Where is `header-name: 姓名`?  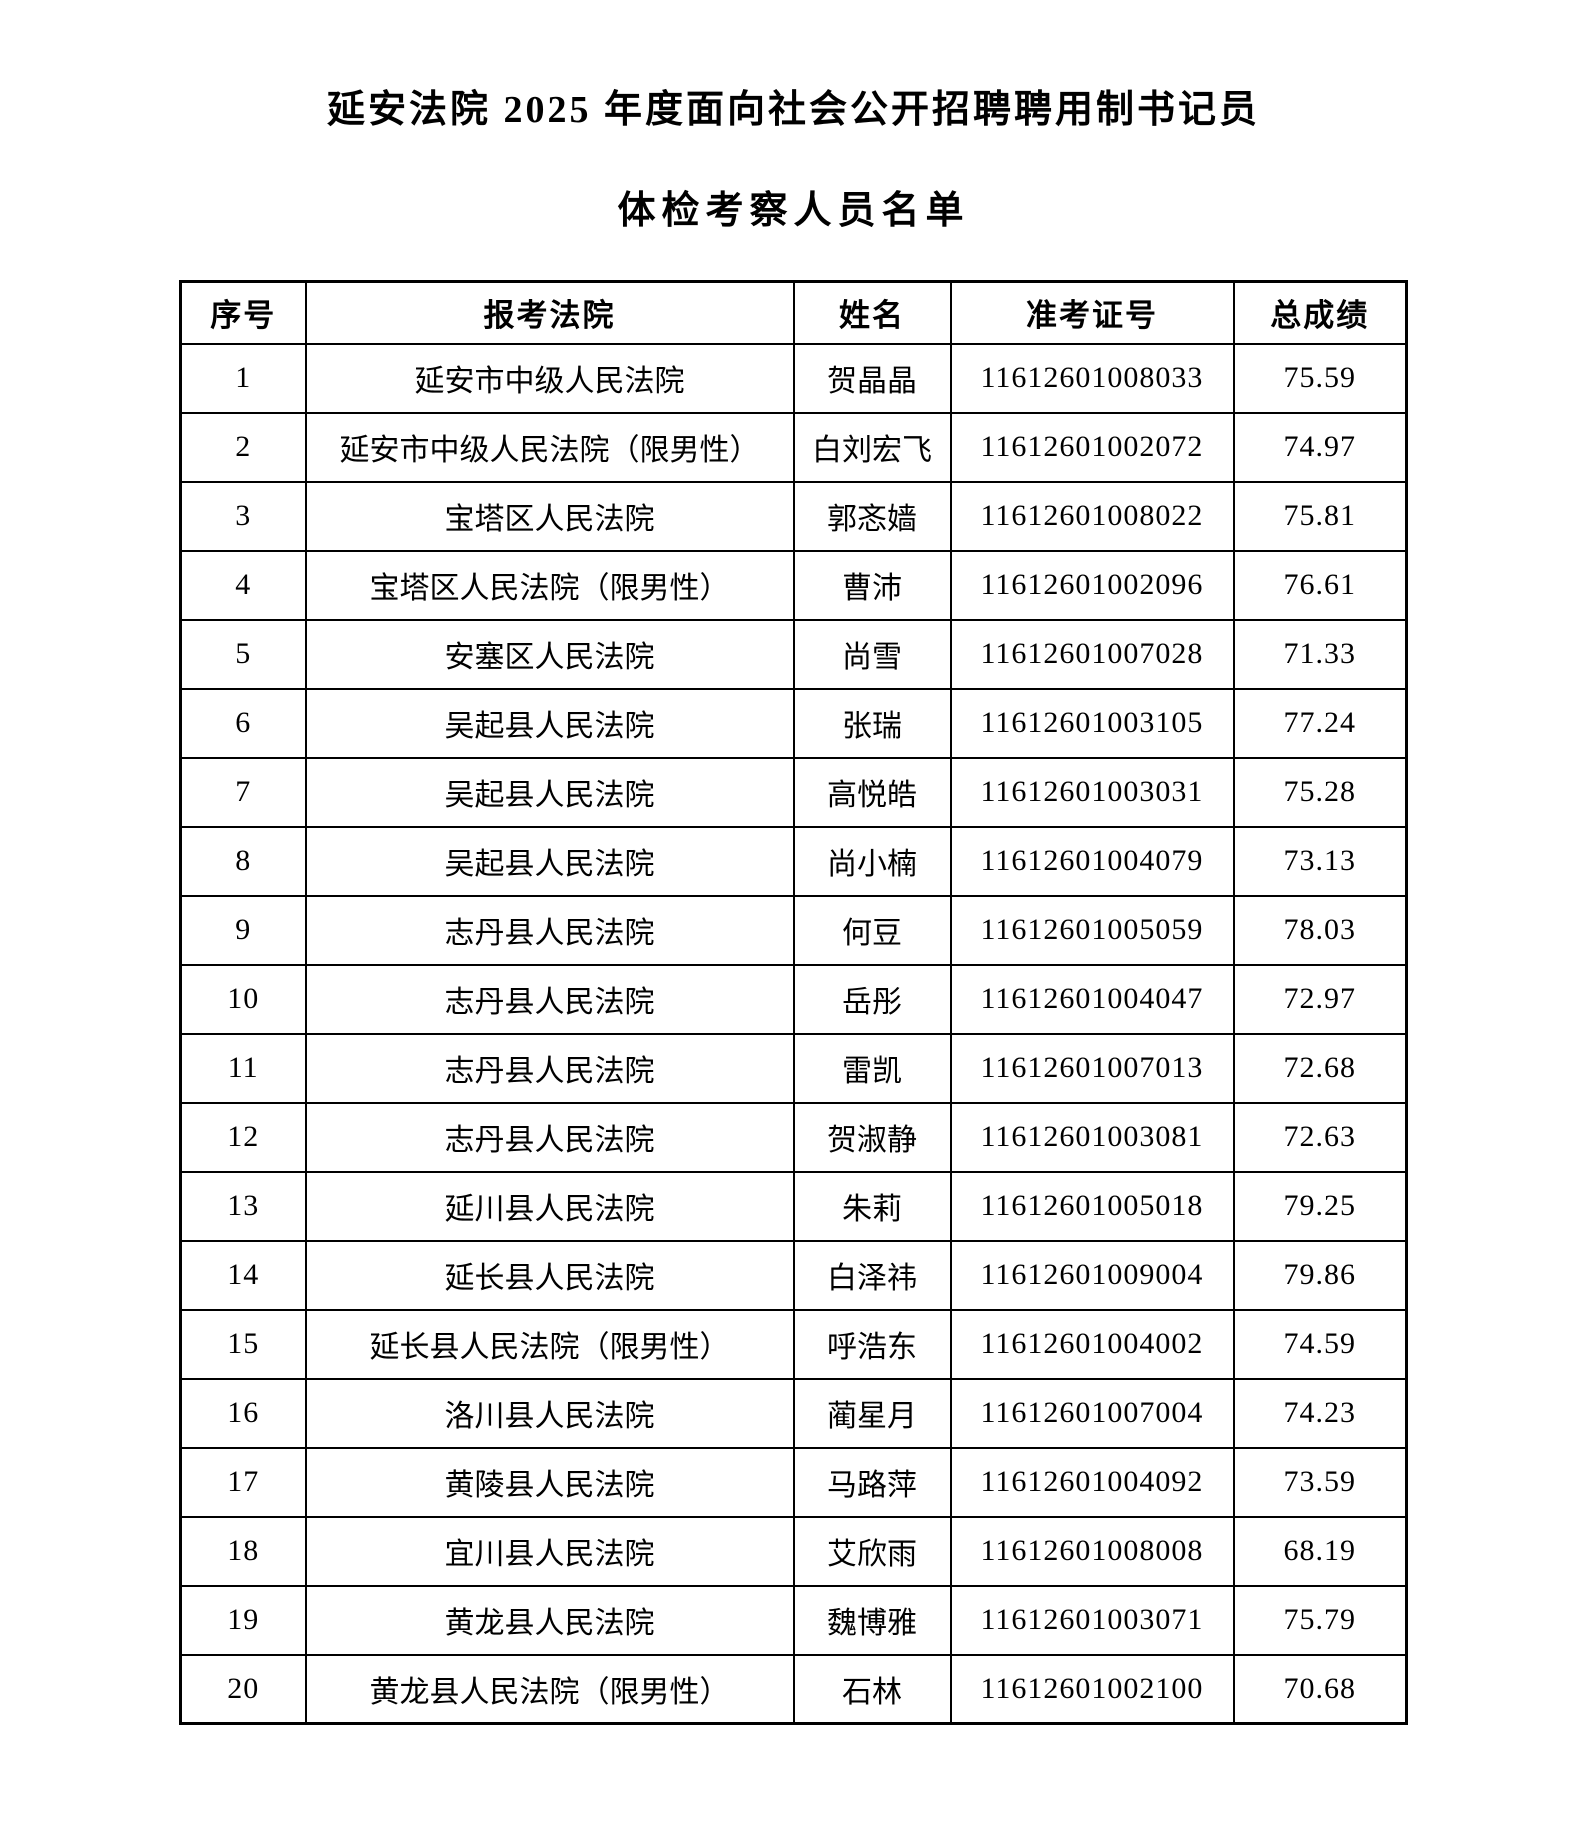
header-name: 姓名 is located at coordinates (872, 312).